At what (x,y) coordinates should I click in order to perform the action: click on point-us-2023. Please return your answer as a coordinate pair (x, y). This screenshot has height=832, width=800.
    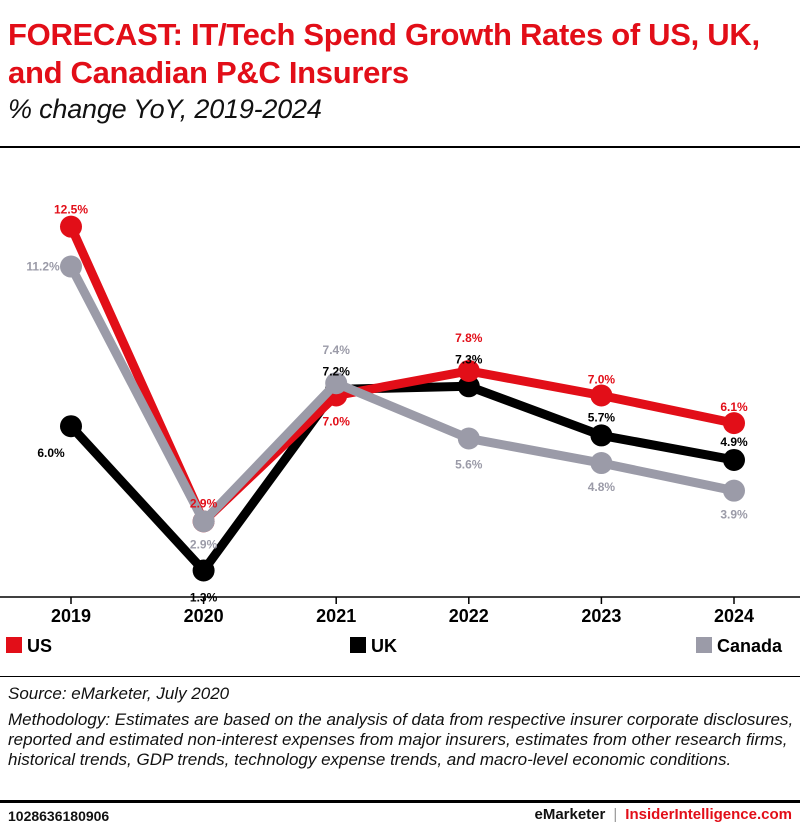
    Looking at the image, I should click on (601, 395).